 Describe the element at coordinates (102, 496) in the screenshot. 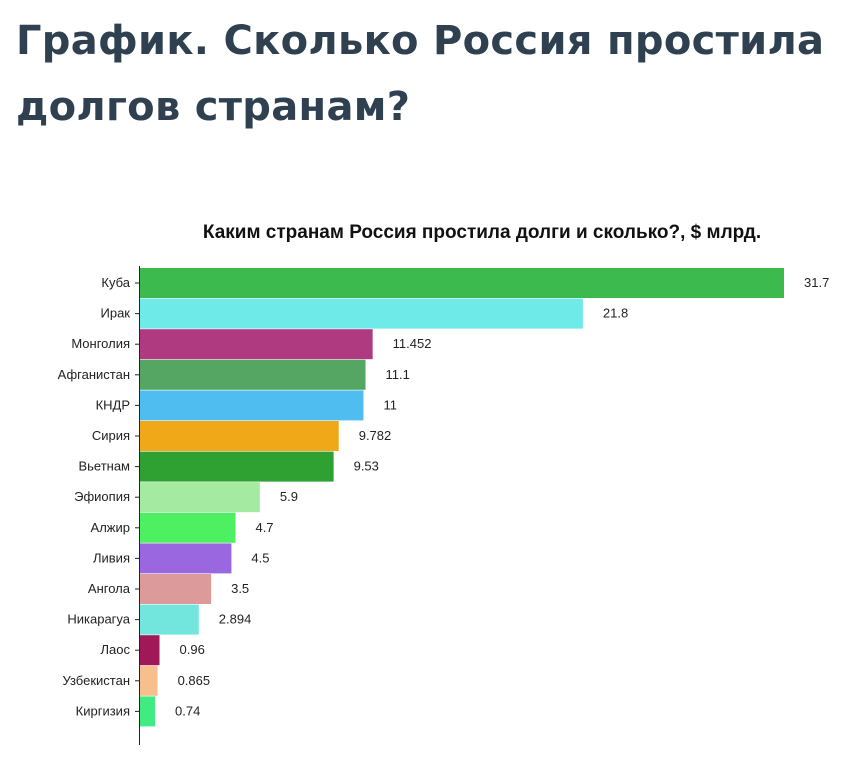

I see `category-label-7: Эфиопия` at that location.